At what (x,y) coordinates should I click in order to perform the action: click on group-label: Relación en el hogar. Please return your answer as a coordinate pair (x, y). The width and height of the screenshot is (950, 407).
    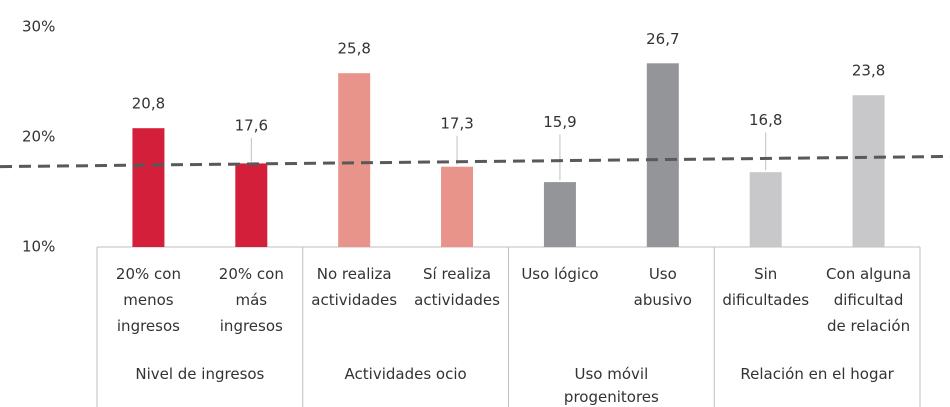
    Looking at the image, I should click on (817, 374).